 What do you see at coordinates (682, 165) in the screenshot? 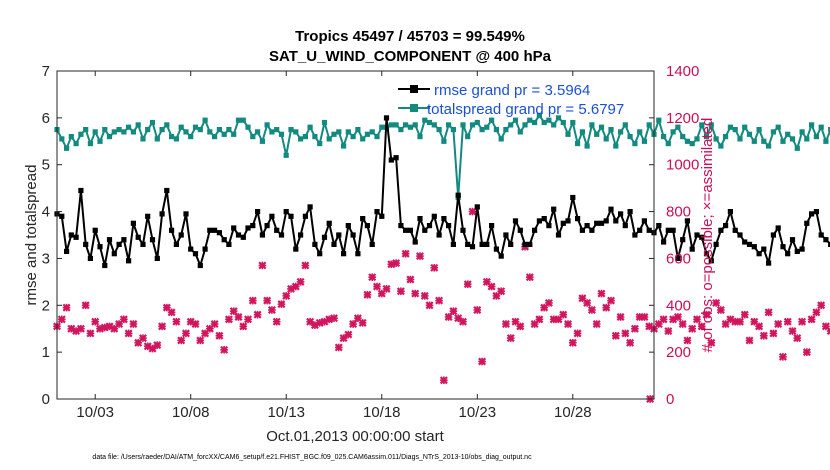
I see `y-tick-label-right: 1000` at bounding box center [682, 165].